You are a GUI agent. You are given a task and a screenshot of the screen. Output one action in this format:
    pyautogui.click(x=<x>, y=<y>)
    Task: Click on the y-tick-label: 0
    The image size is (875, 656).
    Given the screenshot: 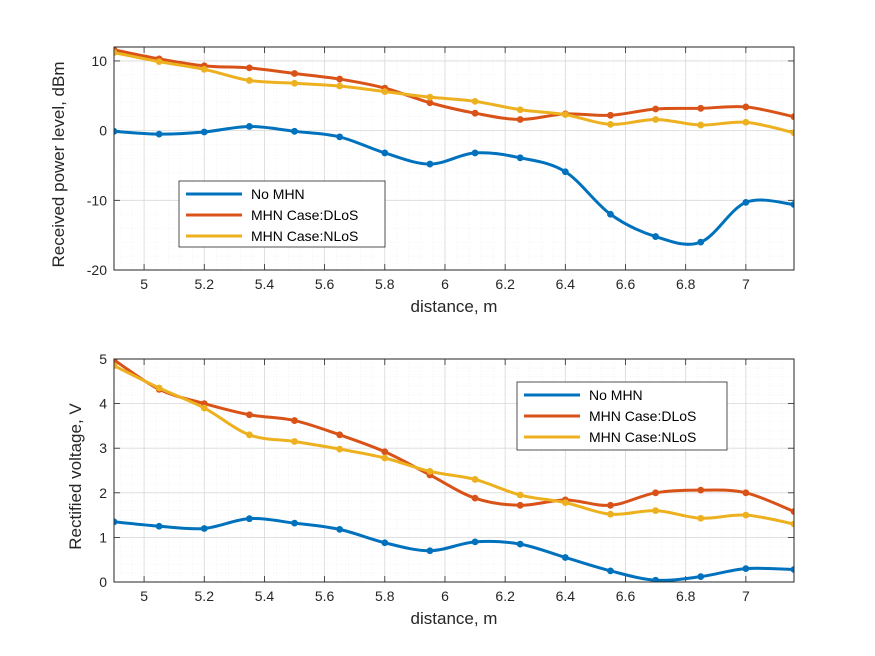 What is the action you would take?
    pyautogui.click(x=103, y=131)
    